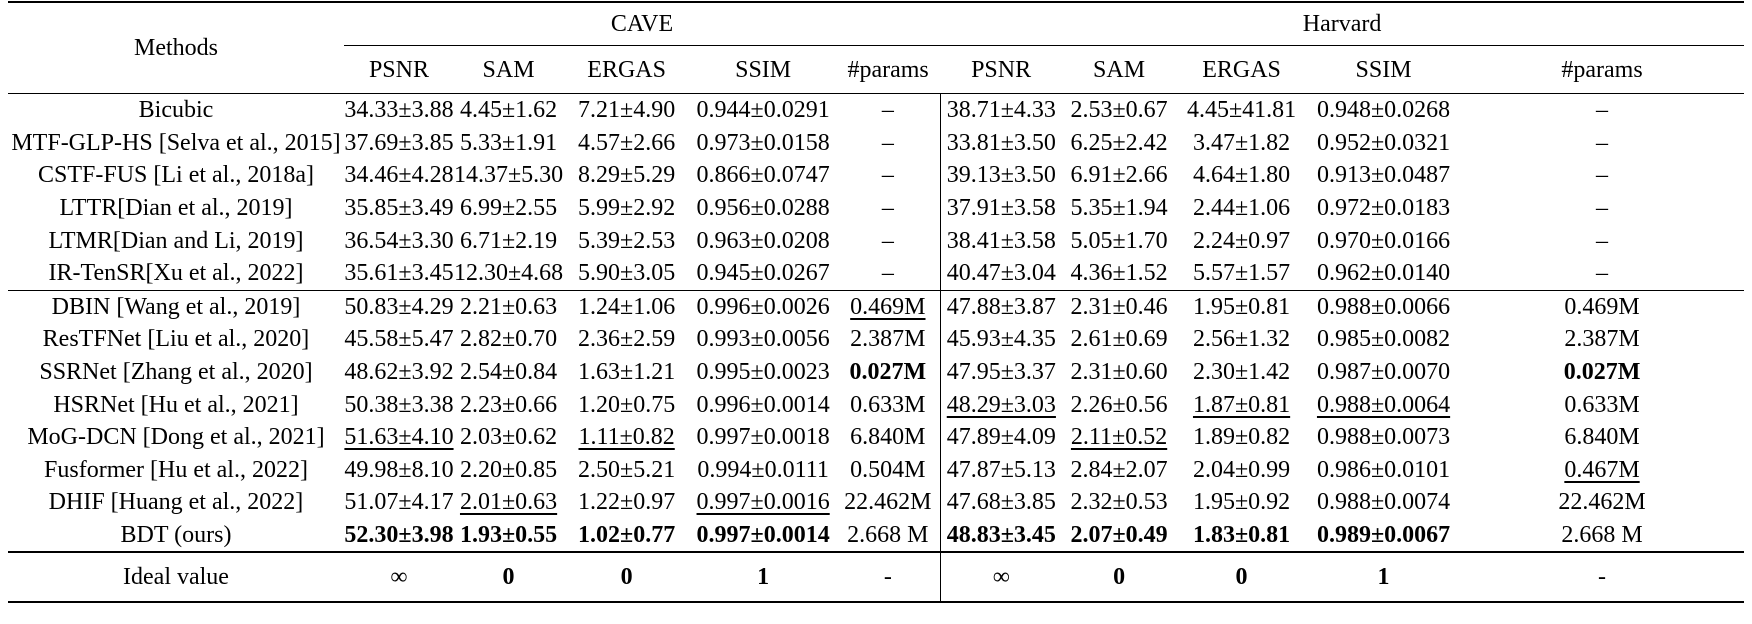 This screenshot has height=624, width=1752. Describe the element at coordinates (508, 306) in the screenshot. I see `value-text: 2.21±0.63` at that location.